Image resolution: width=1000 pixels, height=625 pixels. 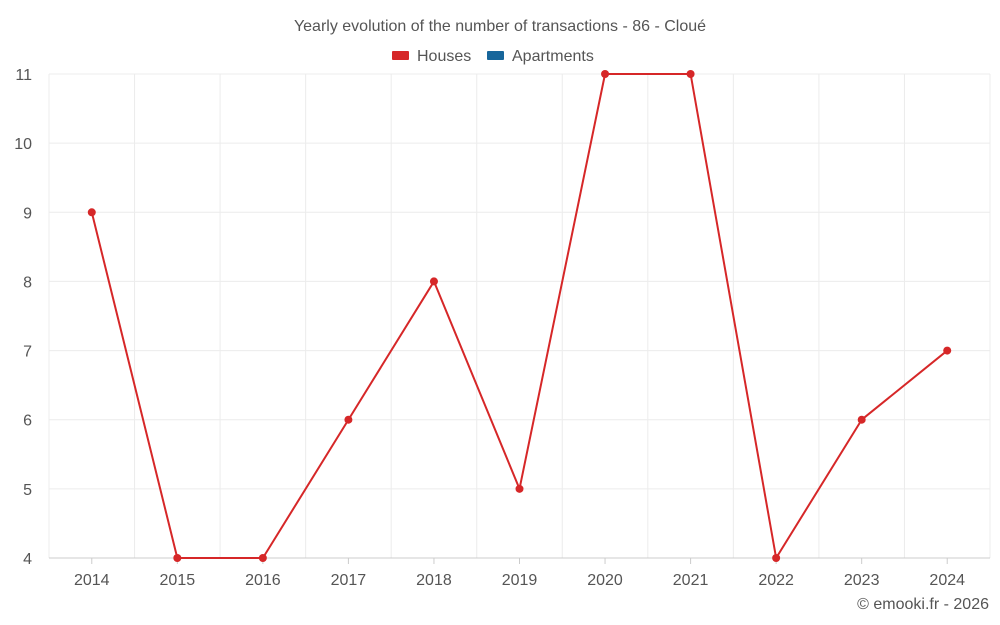 What do you see at coordinates (27, 282) in the screenshot?
I see `y-tick-label: 8` at bounding box center [27, 282].